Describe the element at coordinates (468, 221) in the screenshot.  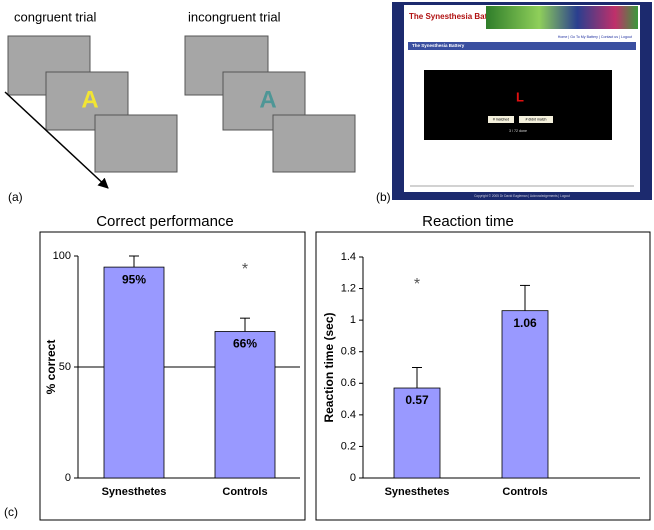
I see `chart-title: Reaction time` at that location.